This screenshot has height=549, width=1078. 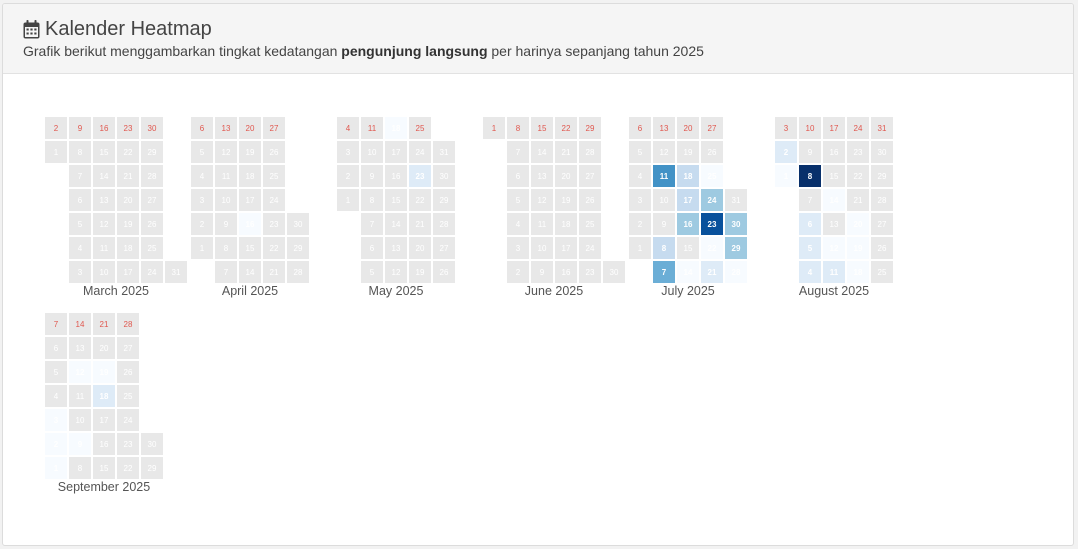 What do you see at coordinates (590, 272) in the screenshot?
I see `day-cell: 23` at bounding box center [590, 272].